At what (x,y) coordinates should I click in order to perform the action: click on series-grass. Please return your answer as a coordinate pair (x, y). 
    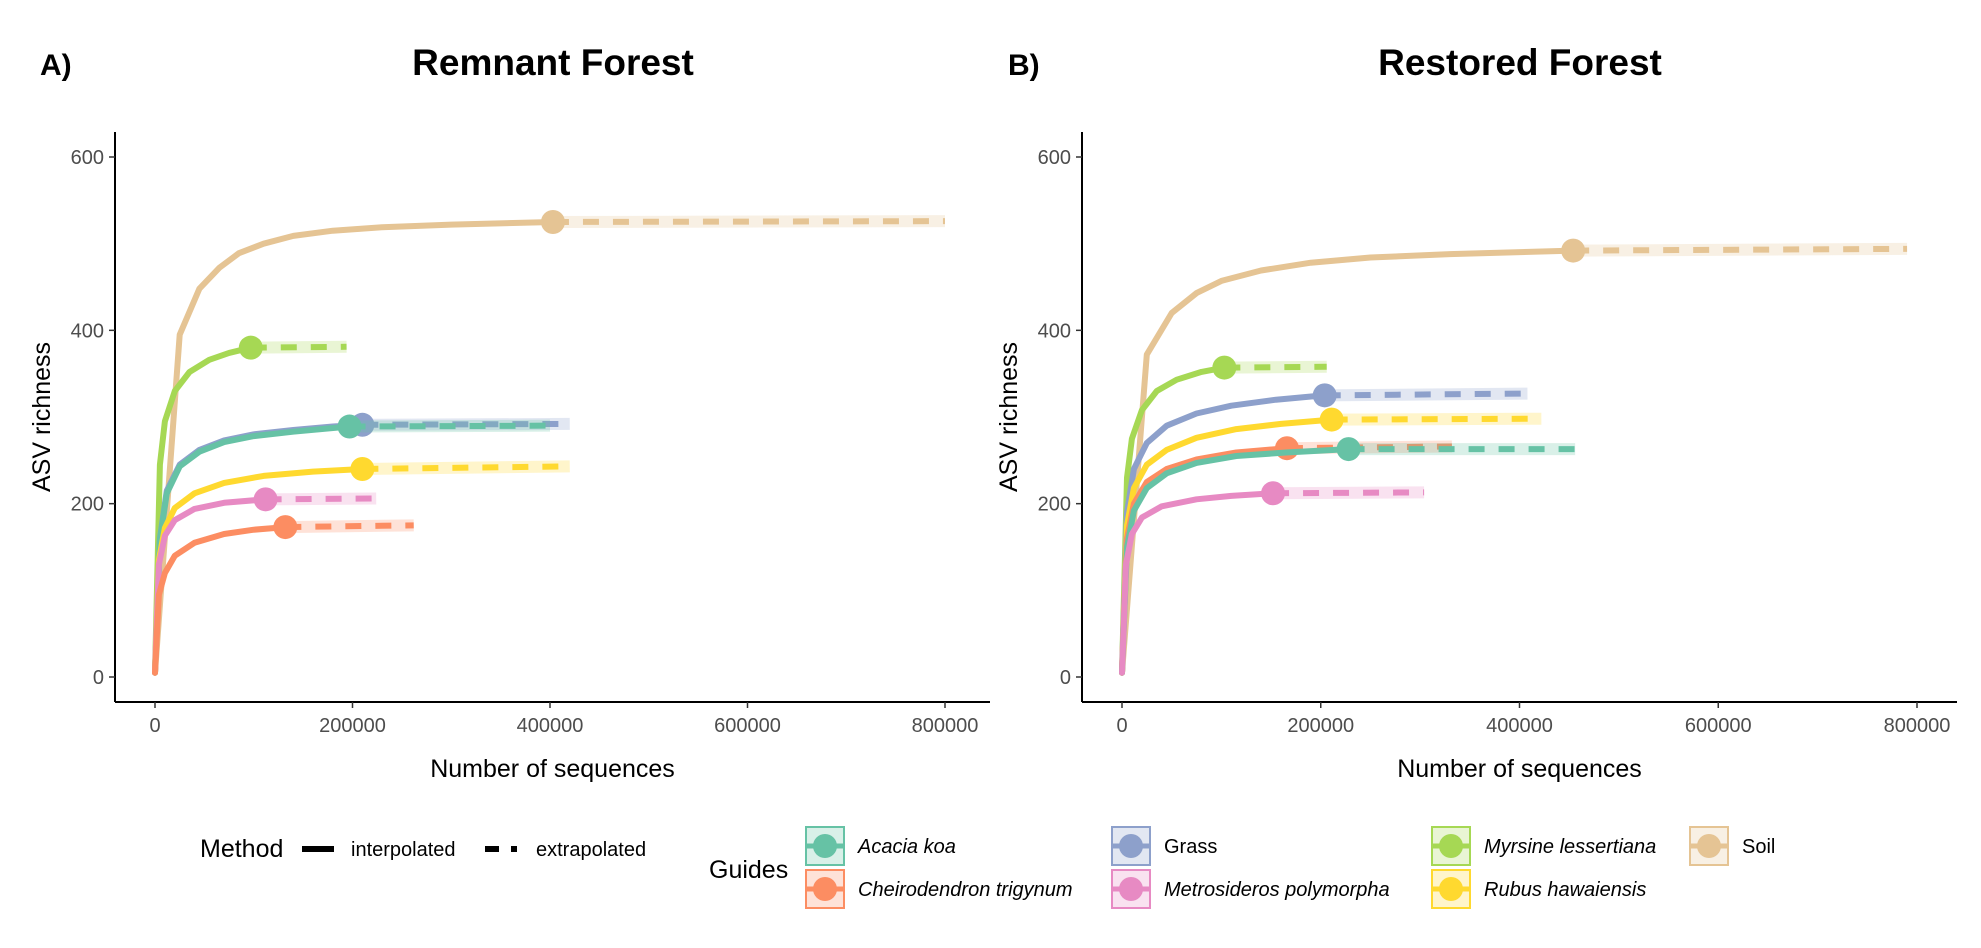
    Looking at the image, I should click on (361, 544).